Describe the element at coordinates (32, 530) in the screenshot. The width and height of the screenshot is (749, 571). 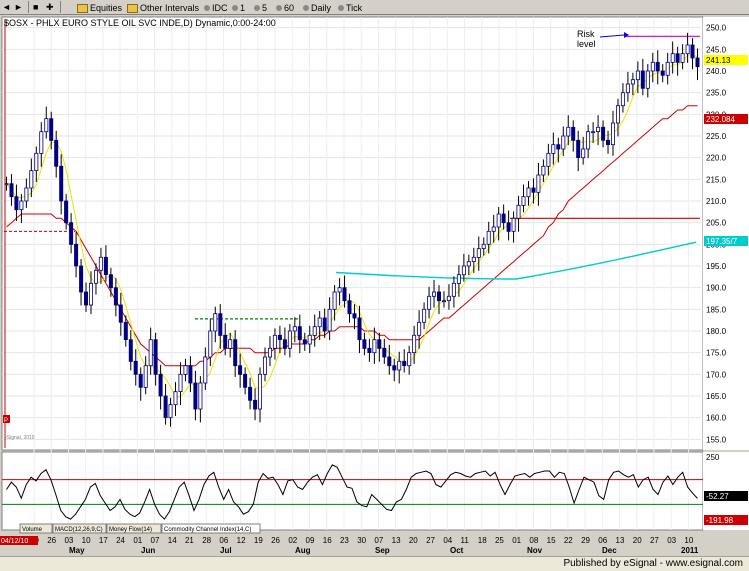
I see `tab-volume-label: Volume` at that location.